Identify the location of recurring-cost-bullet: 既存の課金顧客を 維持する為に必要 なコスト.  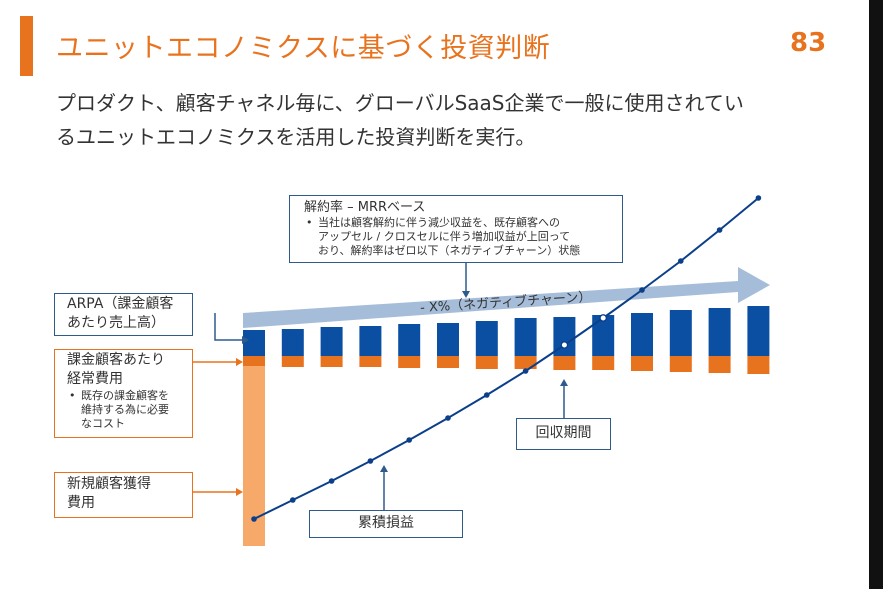
(130, 410).